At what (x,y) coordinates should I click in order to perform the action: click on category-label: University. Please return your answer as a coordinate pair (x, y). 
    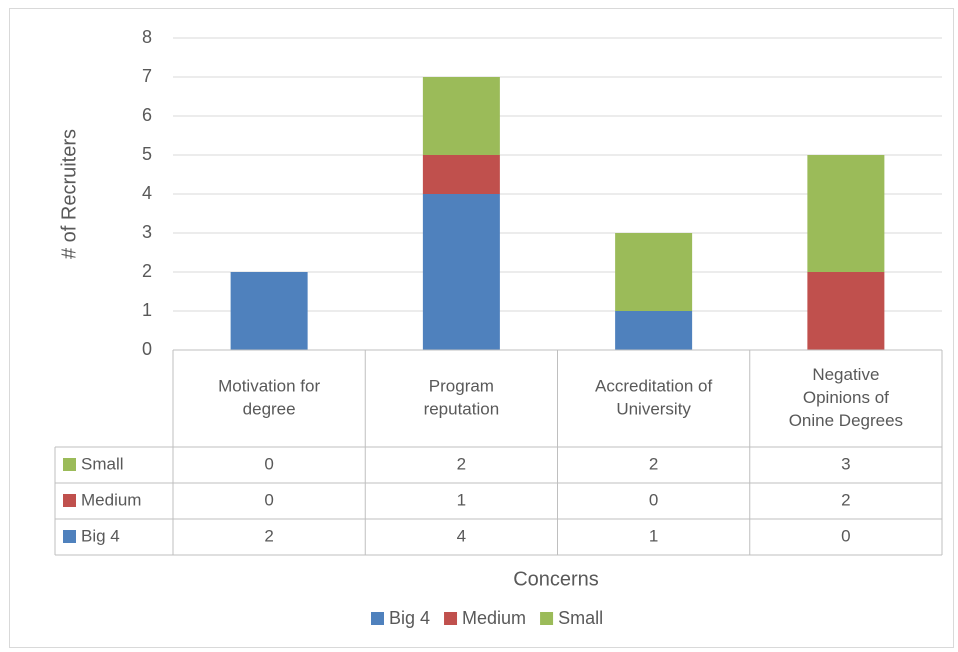
    Looking at the image, I should click on (653, 408).